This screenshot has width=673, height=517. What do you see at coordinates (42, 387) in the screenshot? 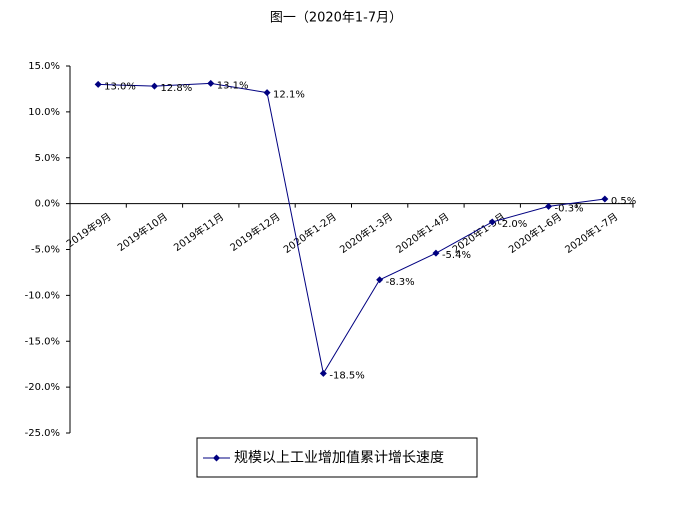
I see `y-tick-label: -20.0%` at bounding box center [42, 387].